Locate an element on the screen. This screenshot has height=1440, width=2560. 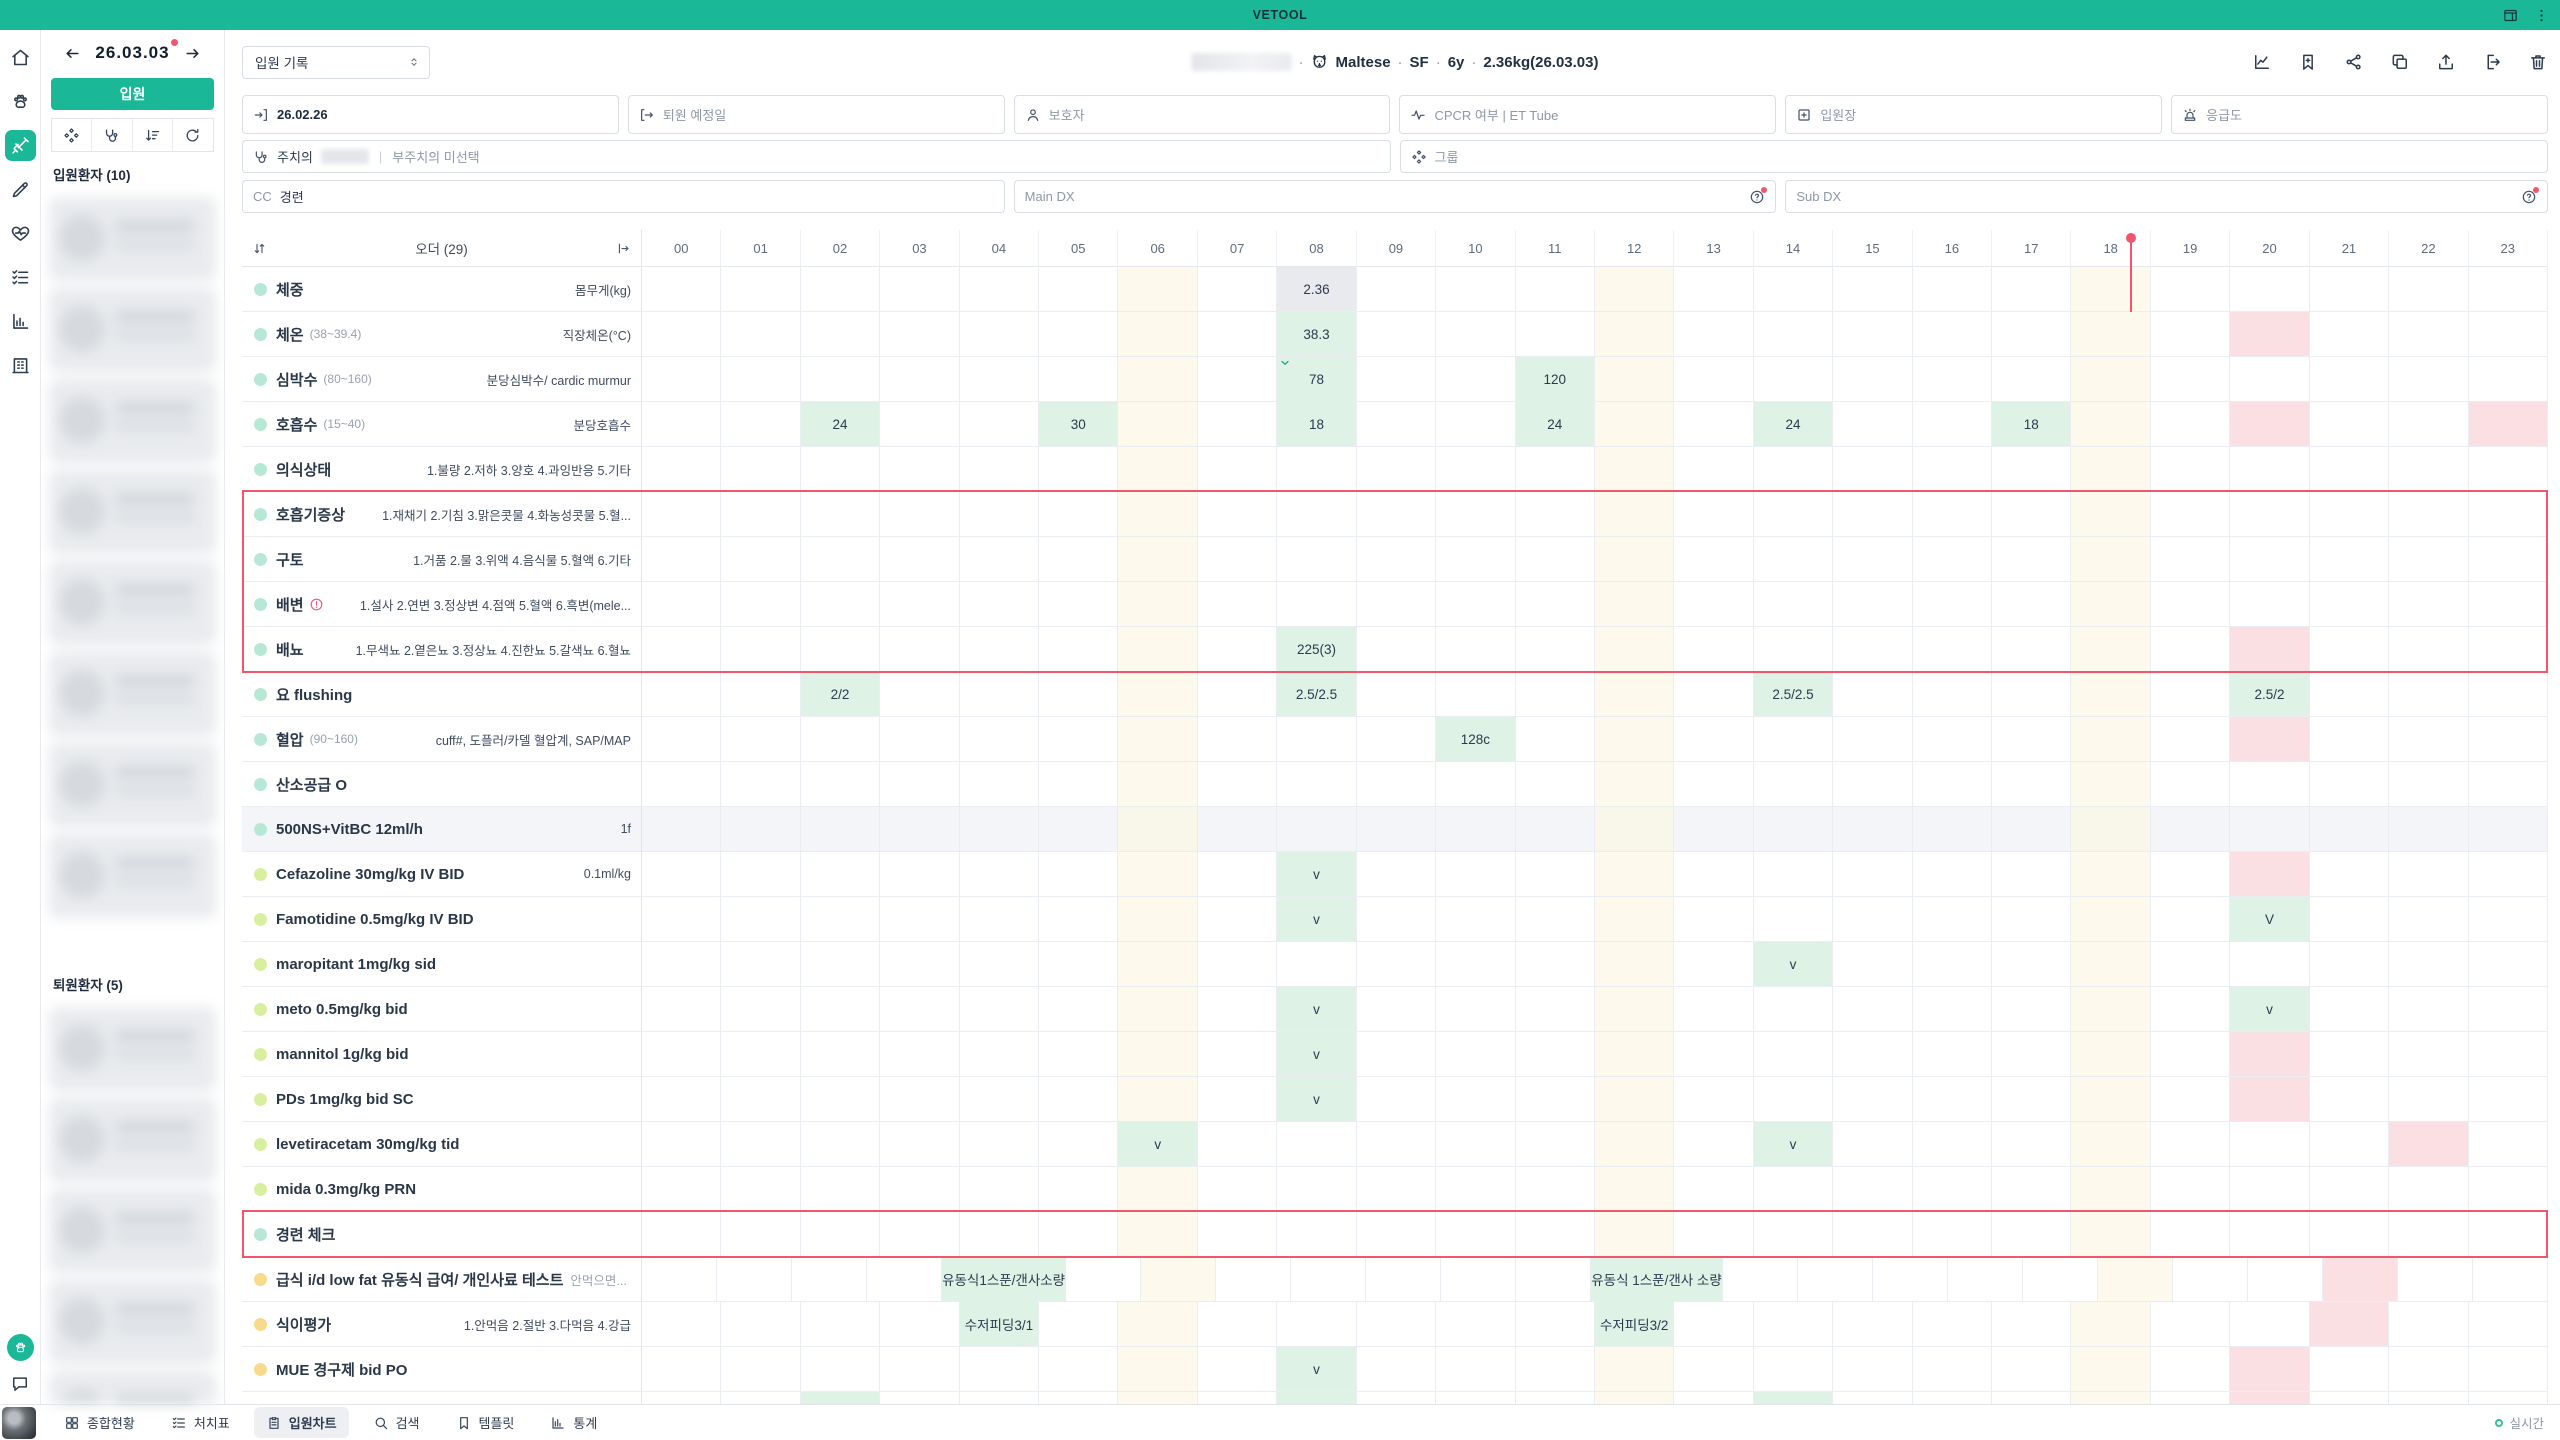
grid-cell: 유동식 1스푼/갠사 소량 is located at coordinates (1657, 1279).